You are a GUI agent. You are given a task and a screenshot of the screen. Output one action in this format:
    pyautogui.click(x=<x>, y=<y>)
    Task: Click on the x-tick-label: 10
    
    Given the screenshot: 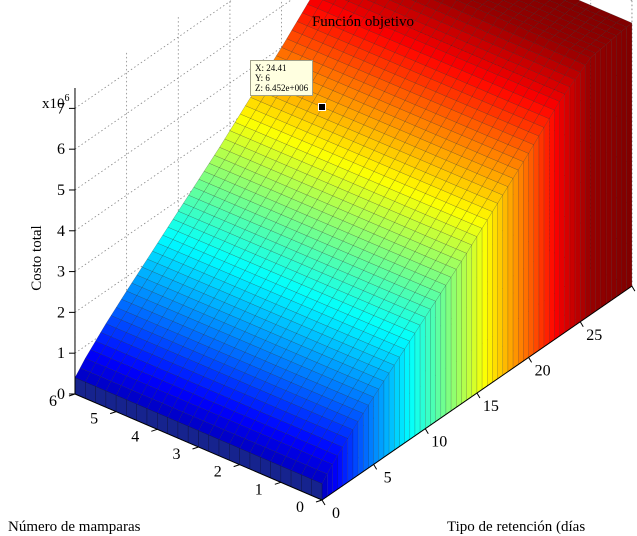 What is the action you would take?
    pyautogui.click(x=439, y=442)
    